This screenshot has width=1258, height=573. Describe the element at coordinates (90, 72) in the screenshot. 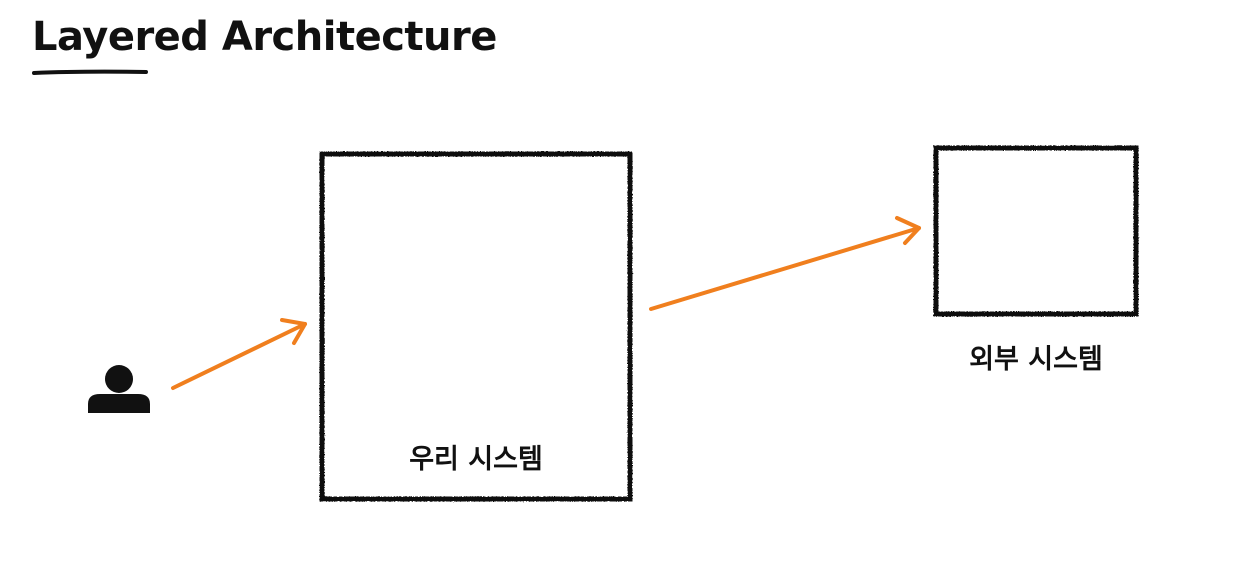

I see `title-underline` at that location.